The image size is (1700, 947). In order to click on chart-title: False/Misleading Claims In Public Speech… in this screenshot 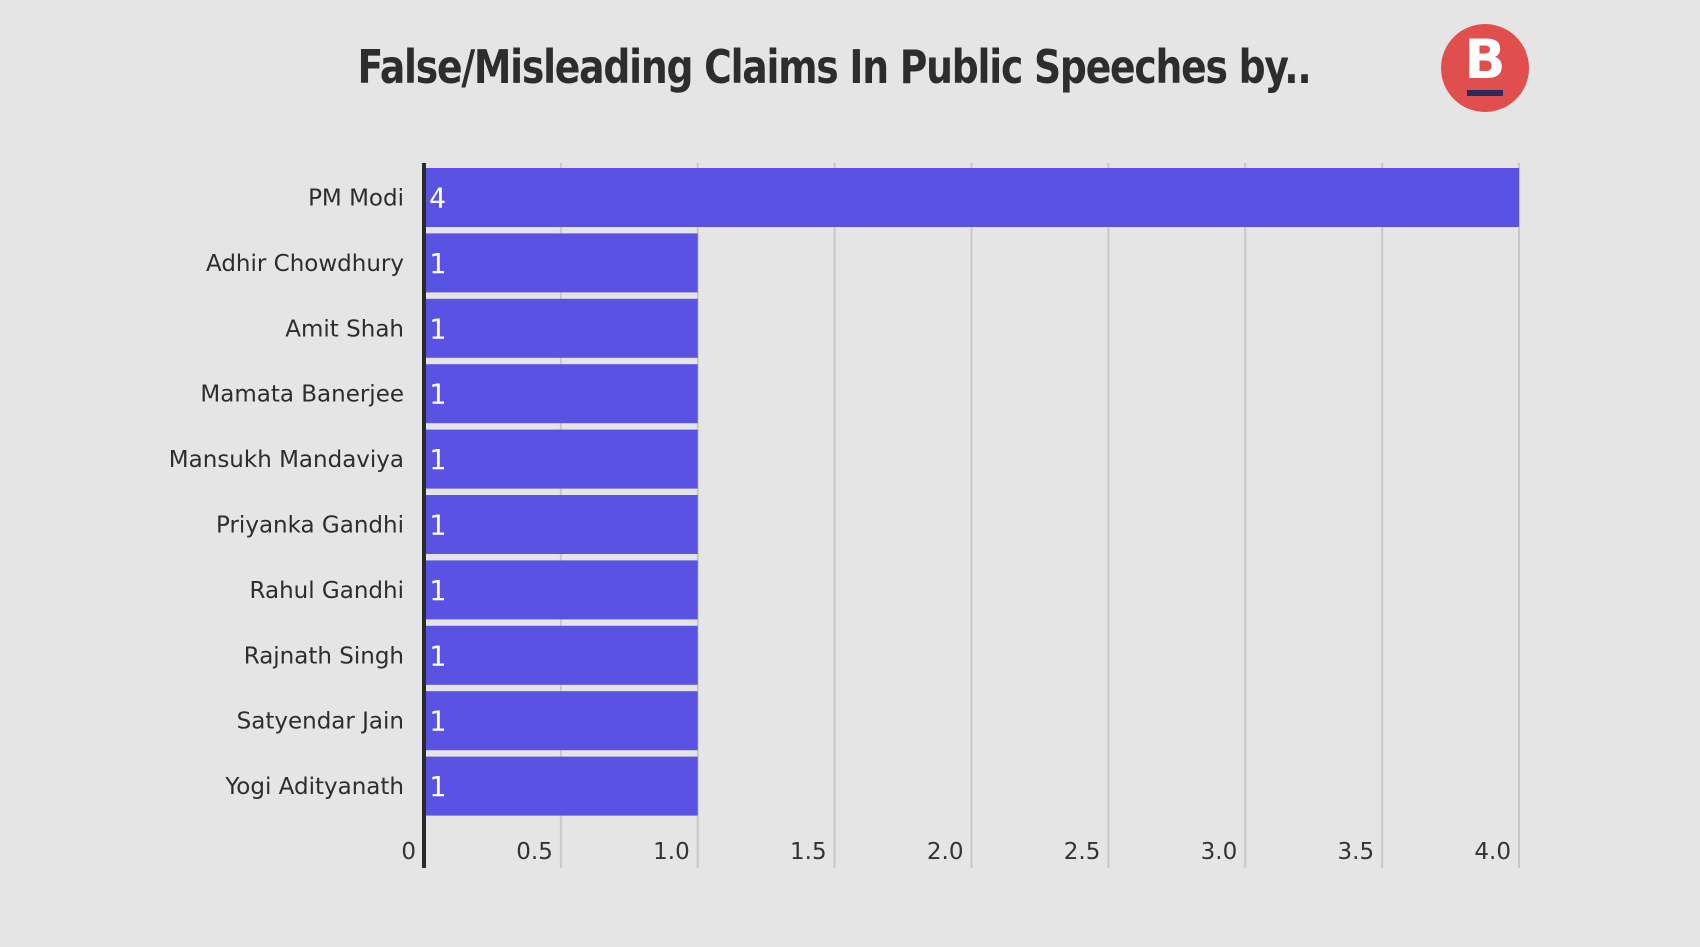, I will do `click(834, 67)`.